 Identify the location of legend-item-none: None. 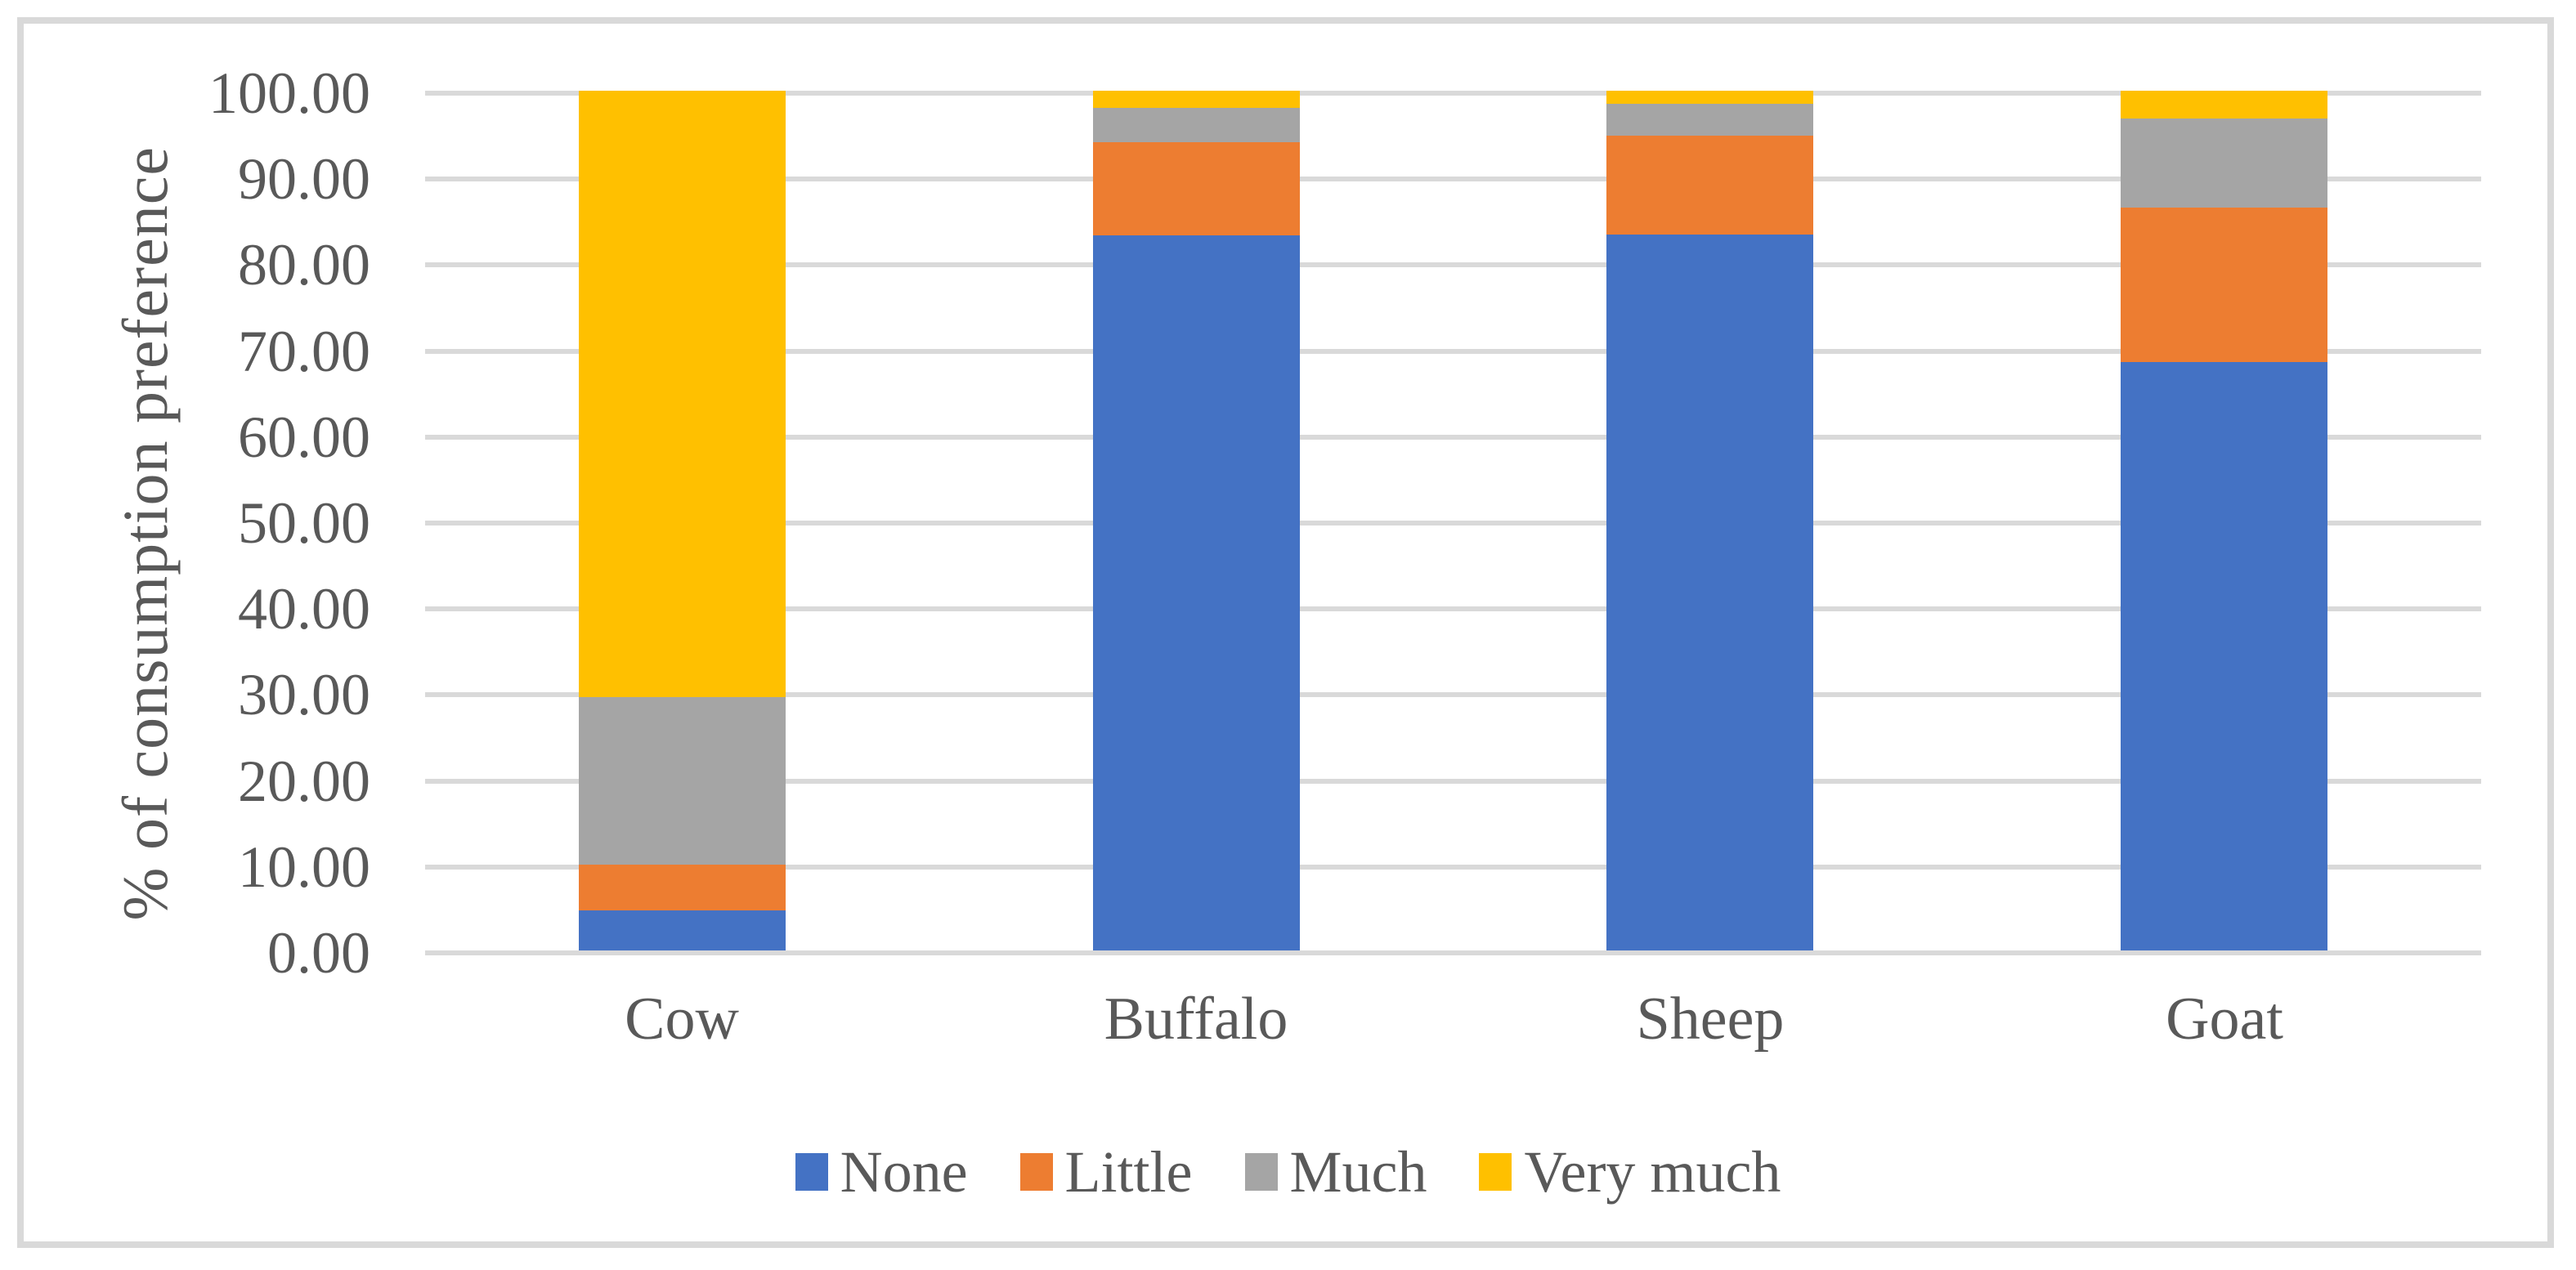
(881, 1172).